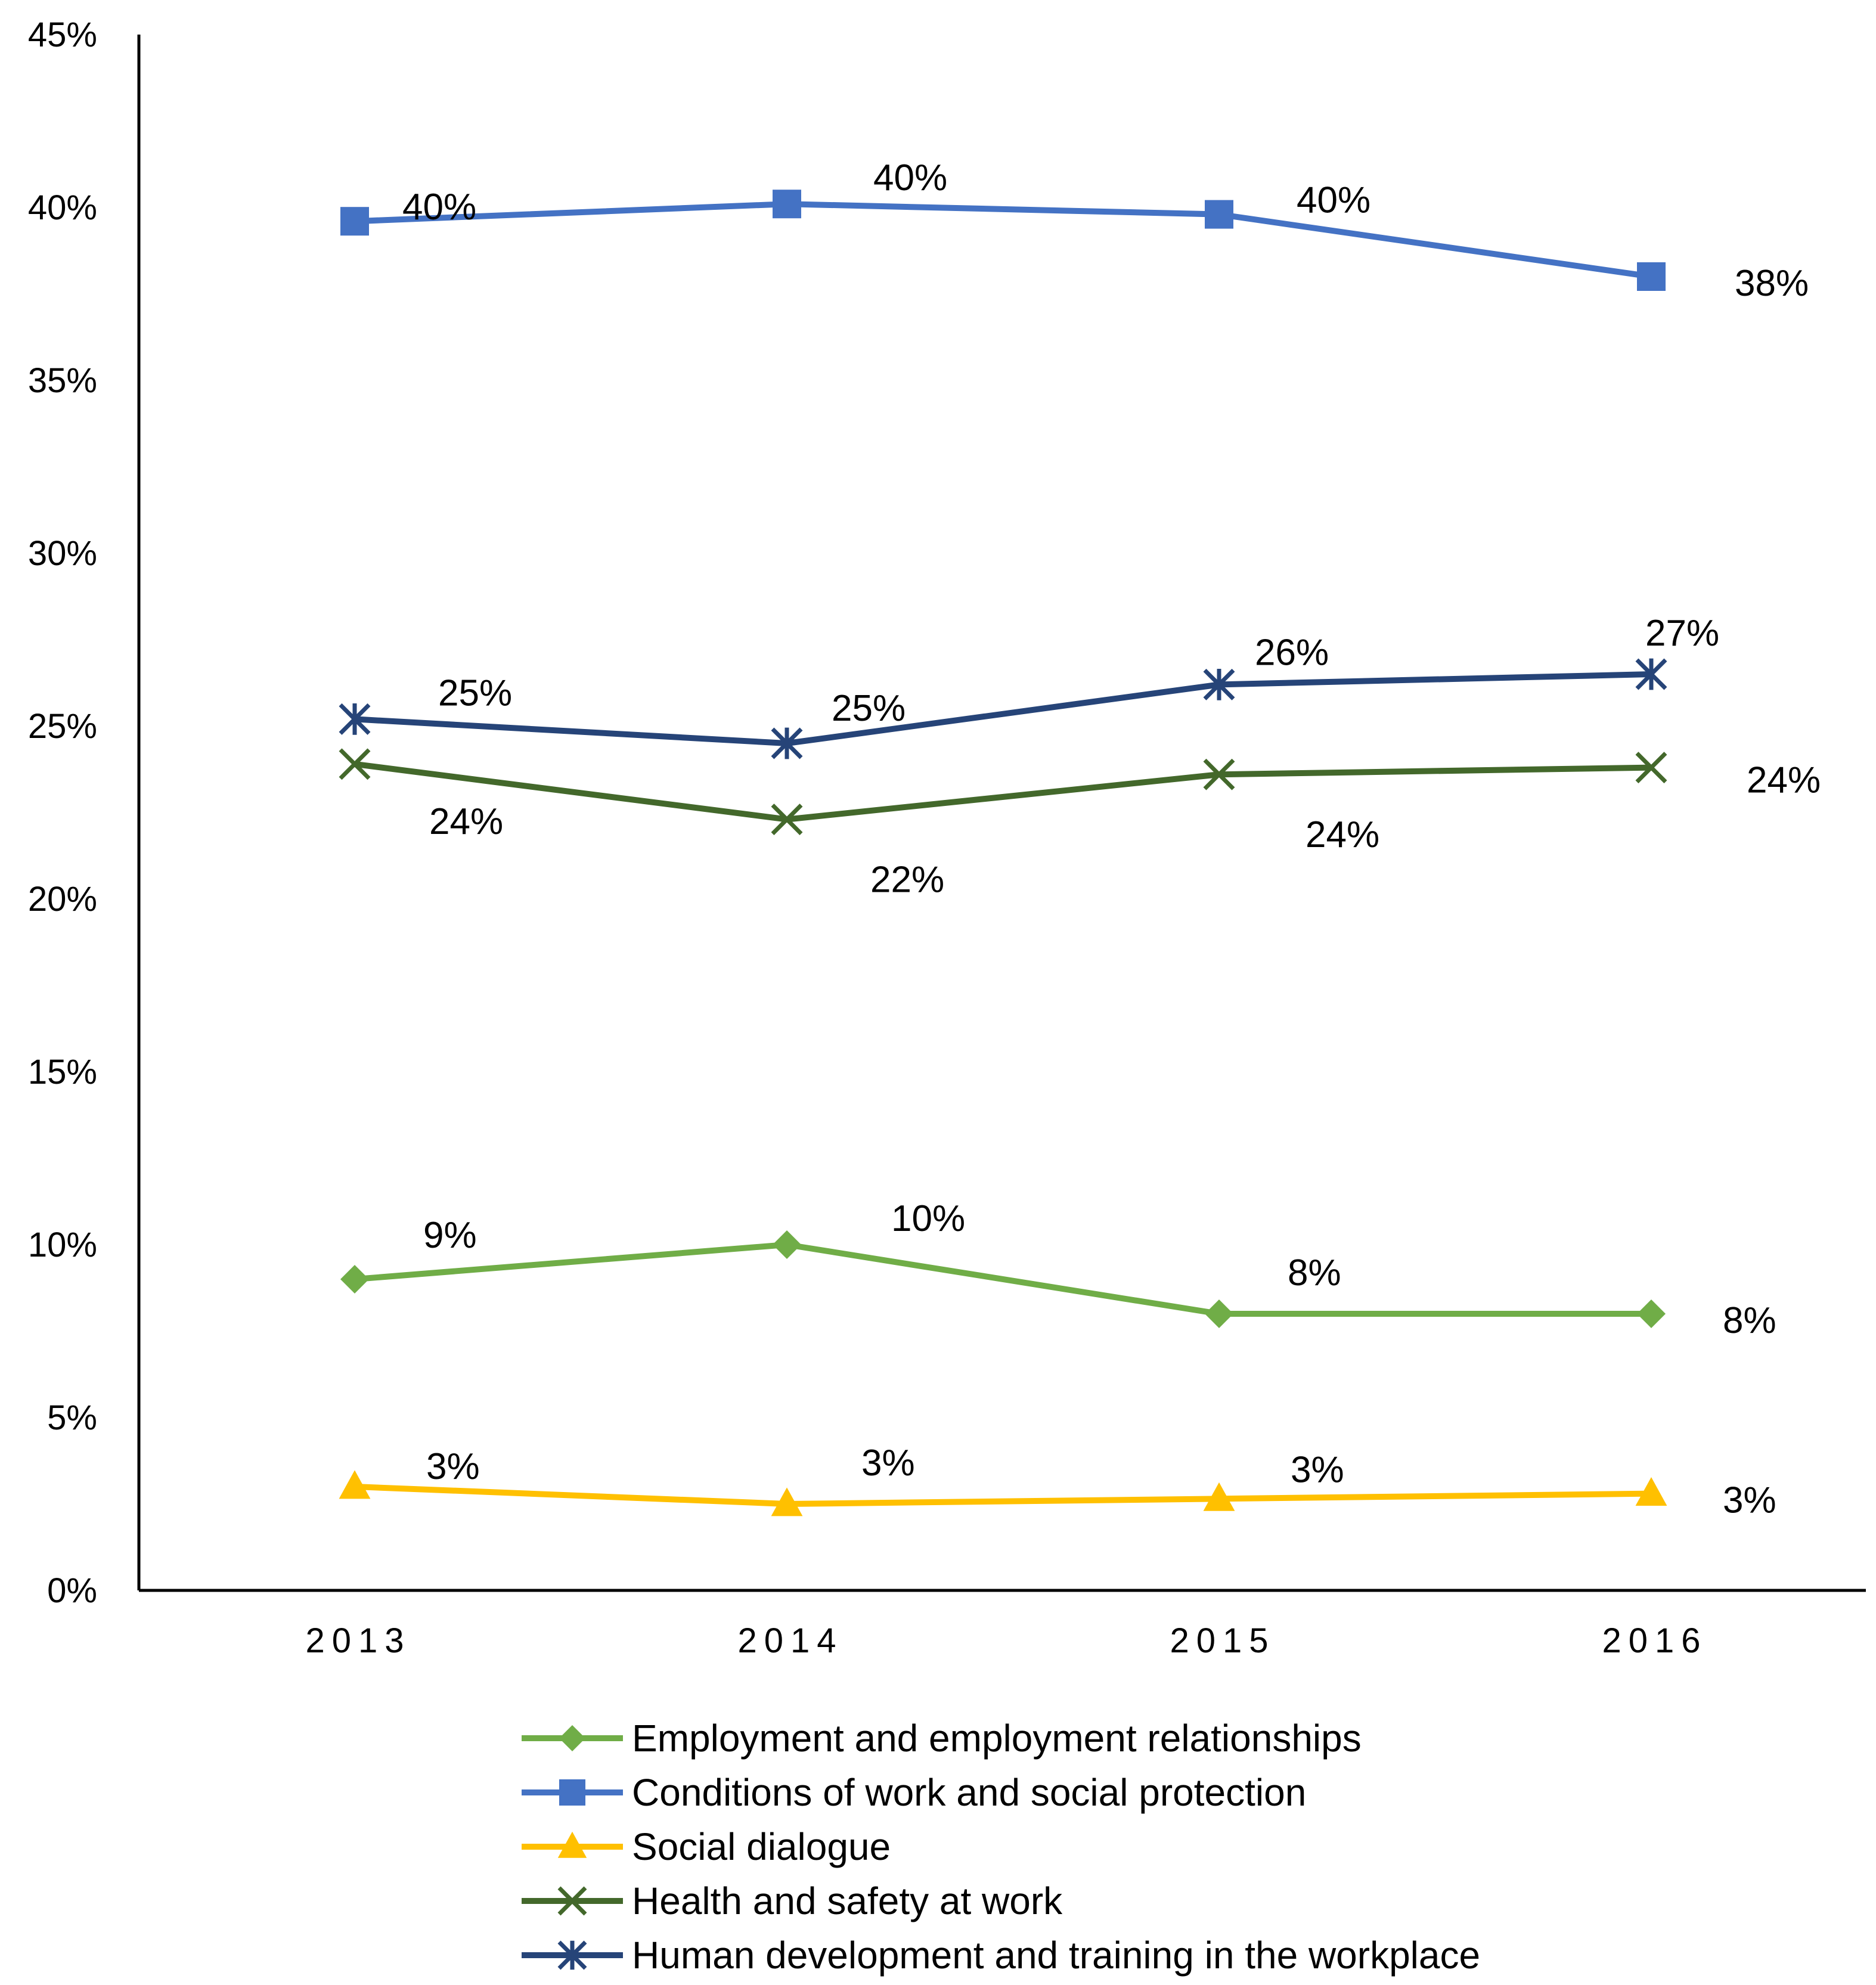 The height and width of the screenshot is (1985, 1876). I want to click on legend-item: Employment and employment relationships, so click(942, 1739).